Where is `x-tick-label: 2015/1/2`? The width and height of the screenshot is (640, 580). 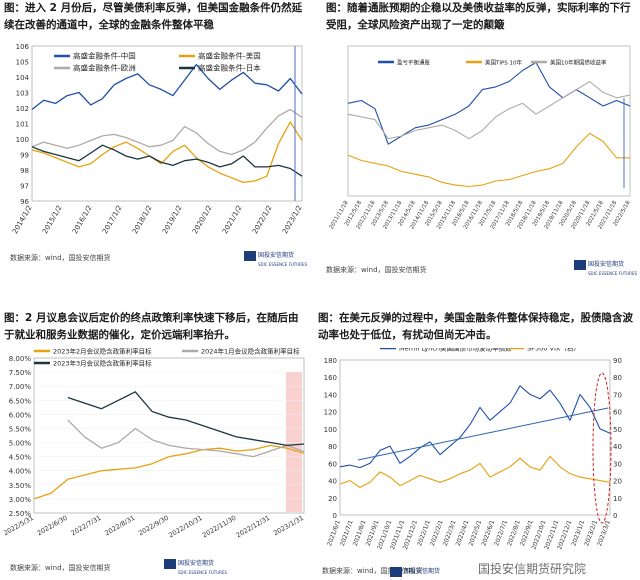 x-tick-label: 2015/1/2 is located at coordinates (52, 219).